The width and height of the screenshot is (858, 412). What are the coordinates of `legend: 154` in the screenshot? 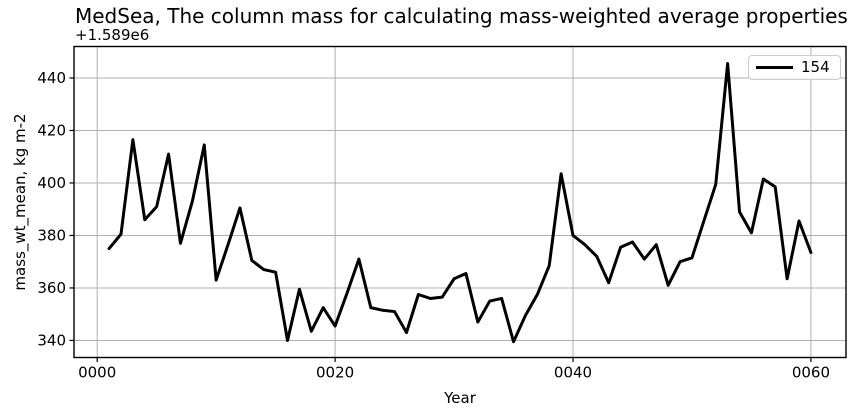 It's located at (794, 67).